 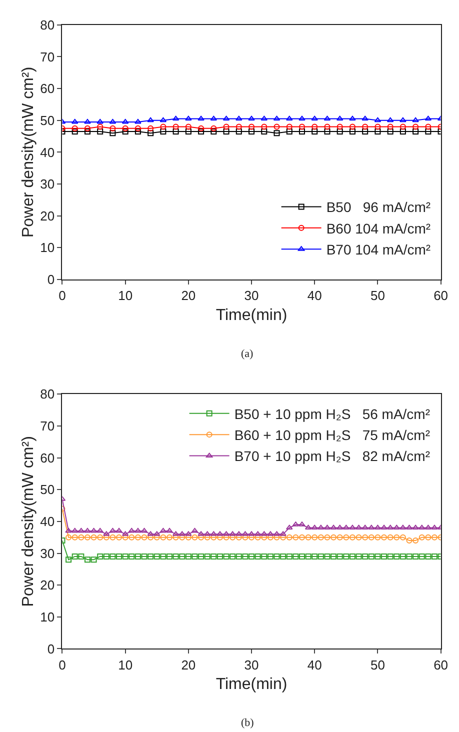 I want to click on legend-label: B60 104 mA/cm², so click(x=378, y=228).